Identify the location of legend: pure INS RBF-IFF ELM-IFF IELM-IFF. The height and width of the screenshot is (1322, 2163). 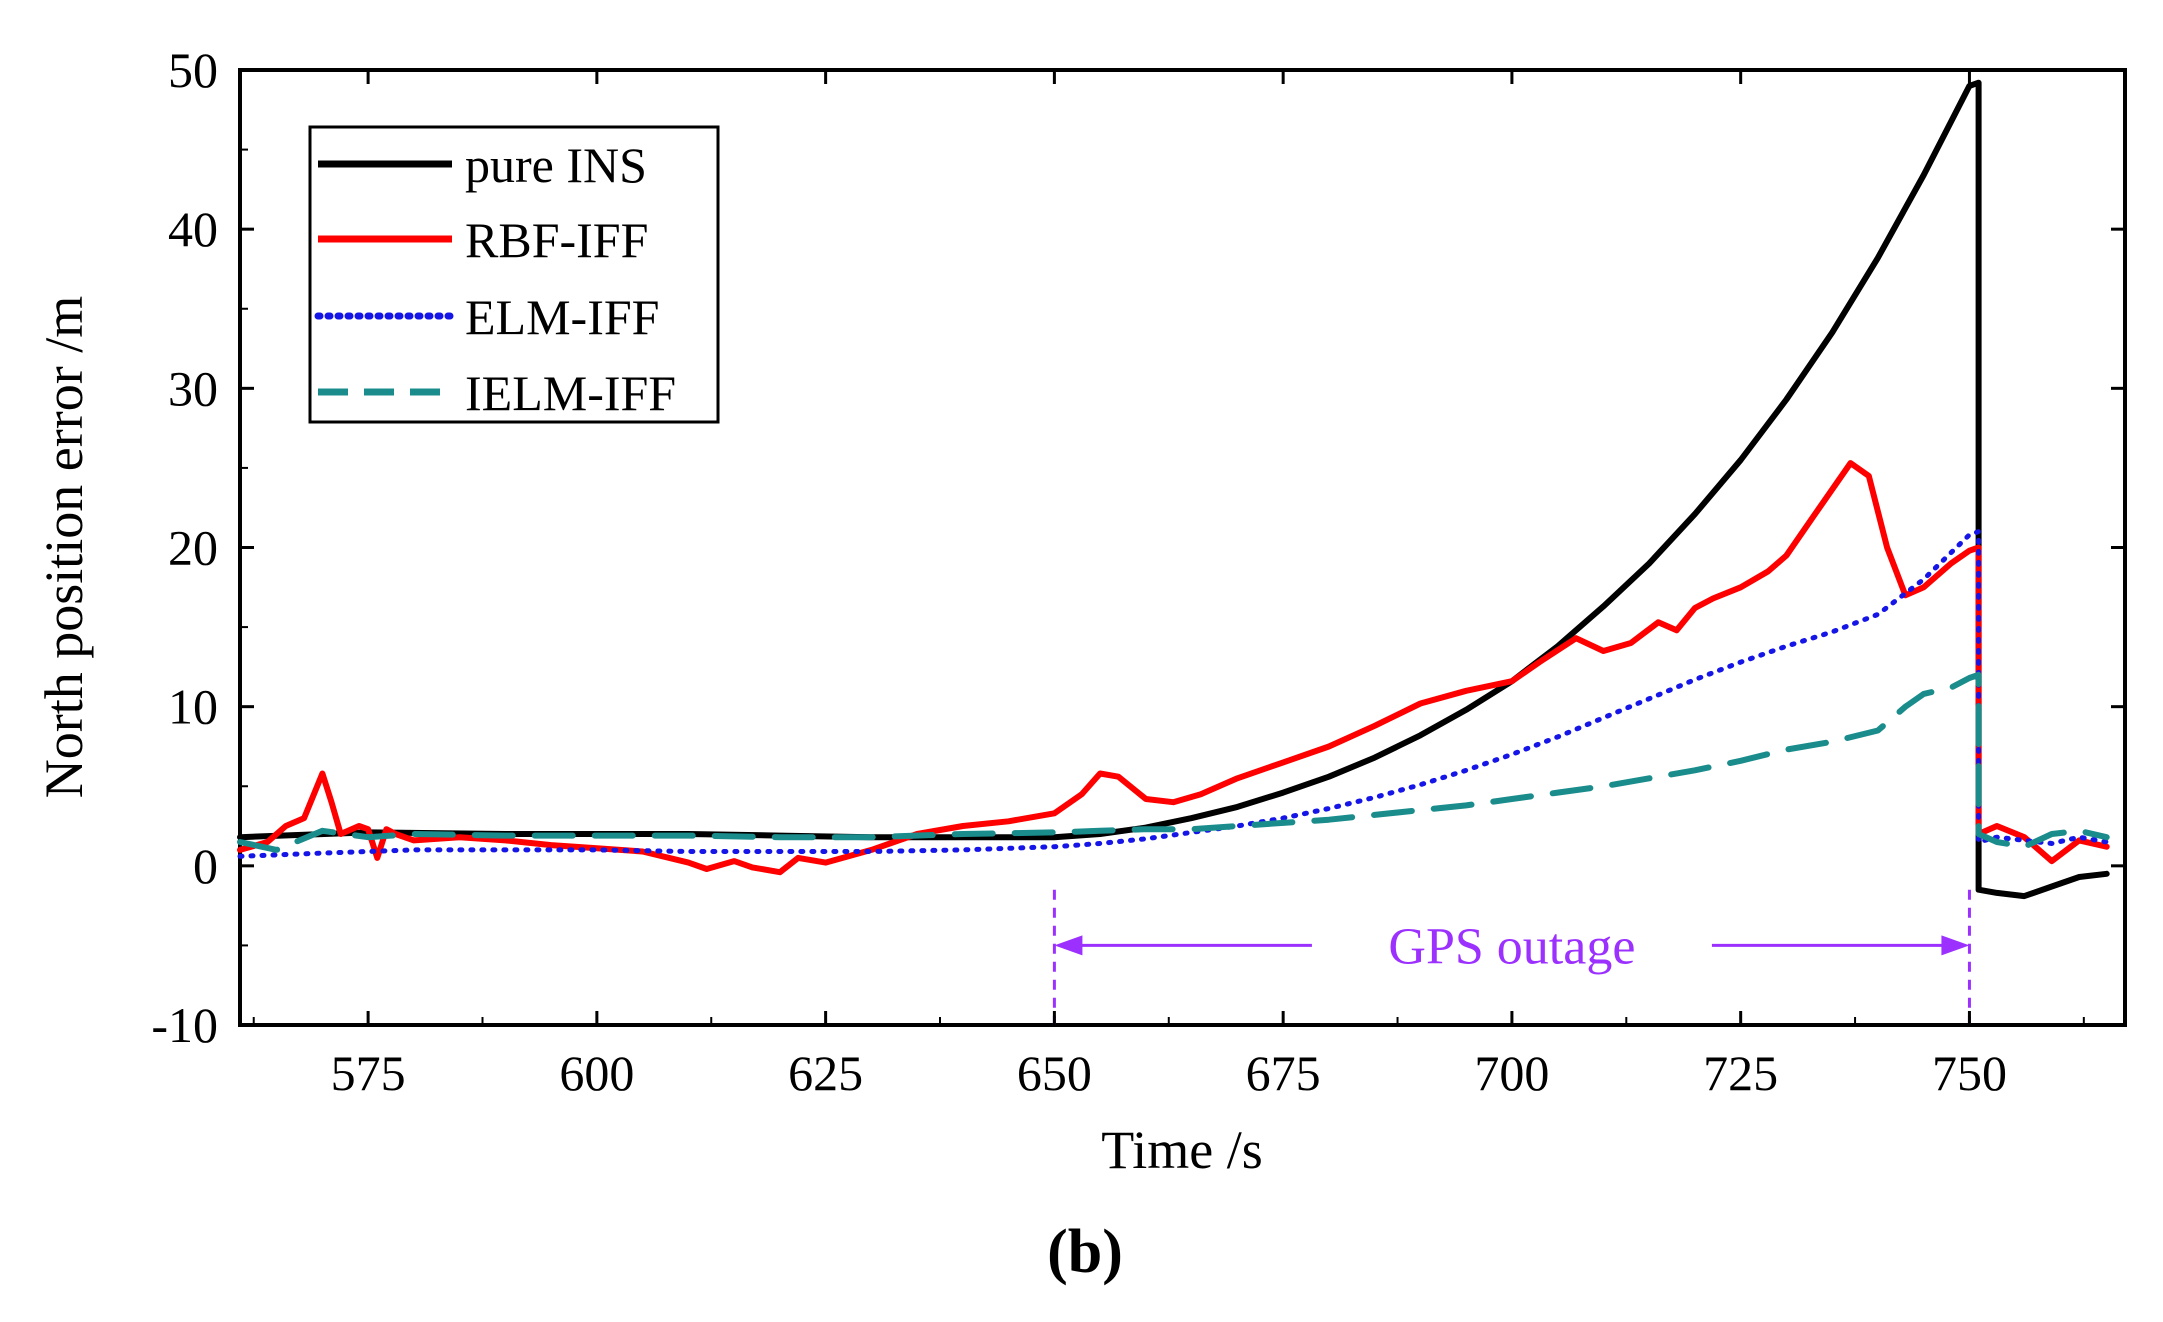
(514, 274).